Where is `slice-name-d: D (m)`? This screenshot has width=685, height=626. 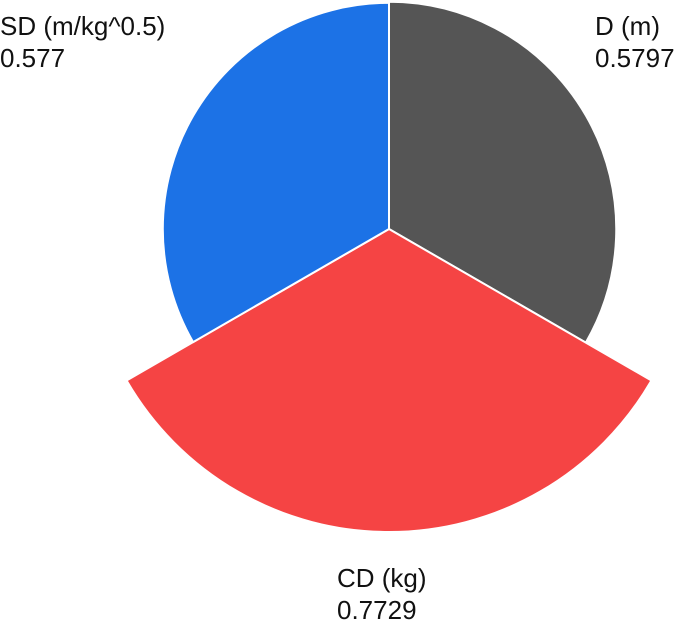
slice-name-d: D (m) is located at coordinates (627, 26).